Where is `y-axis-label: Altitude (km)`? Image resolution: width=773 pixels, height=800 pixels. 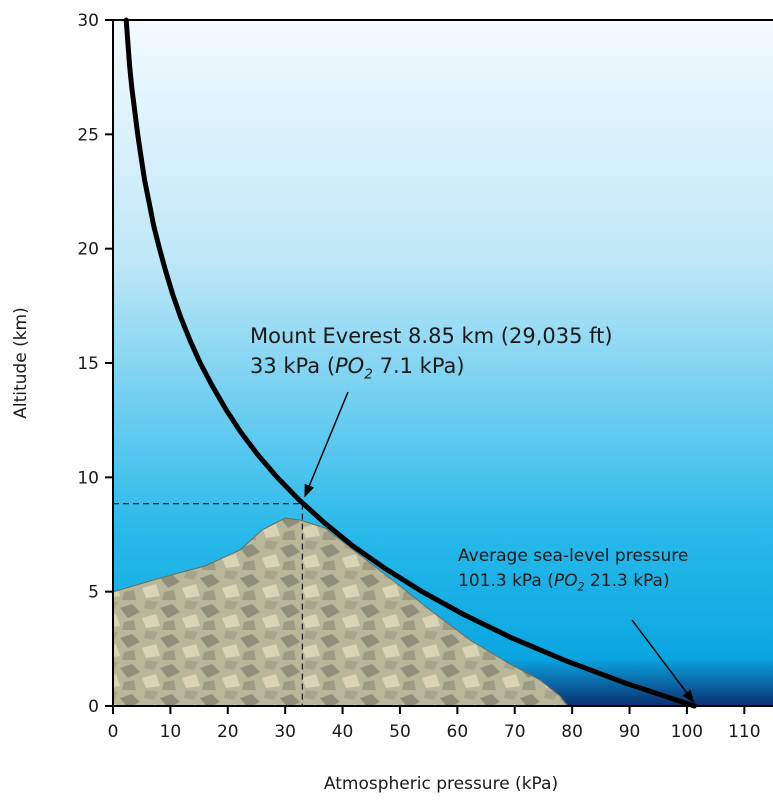 y-axis-label: Altitude (km) is located at coordinates (21, 363).